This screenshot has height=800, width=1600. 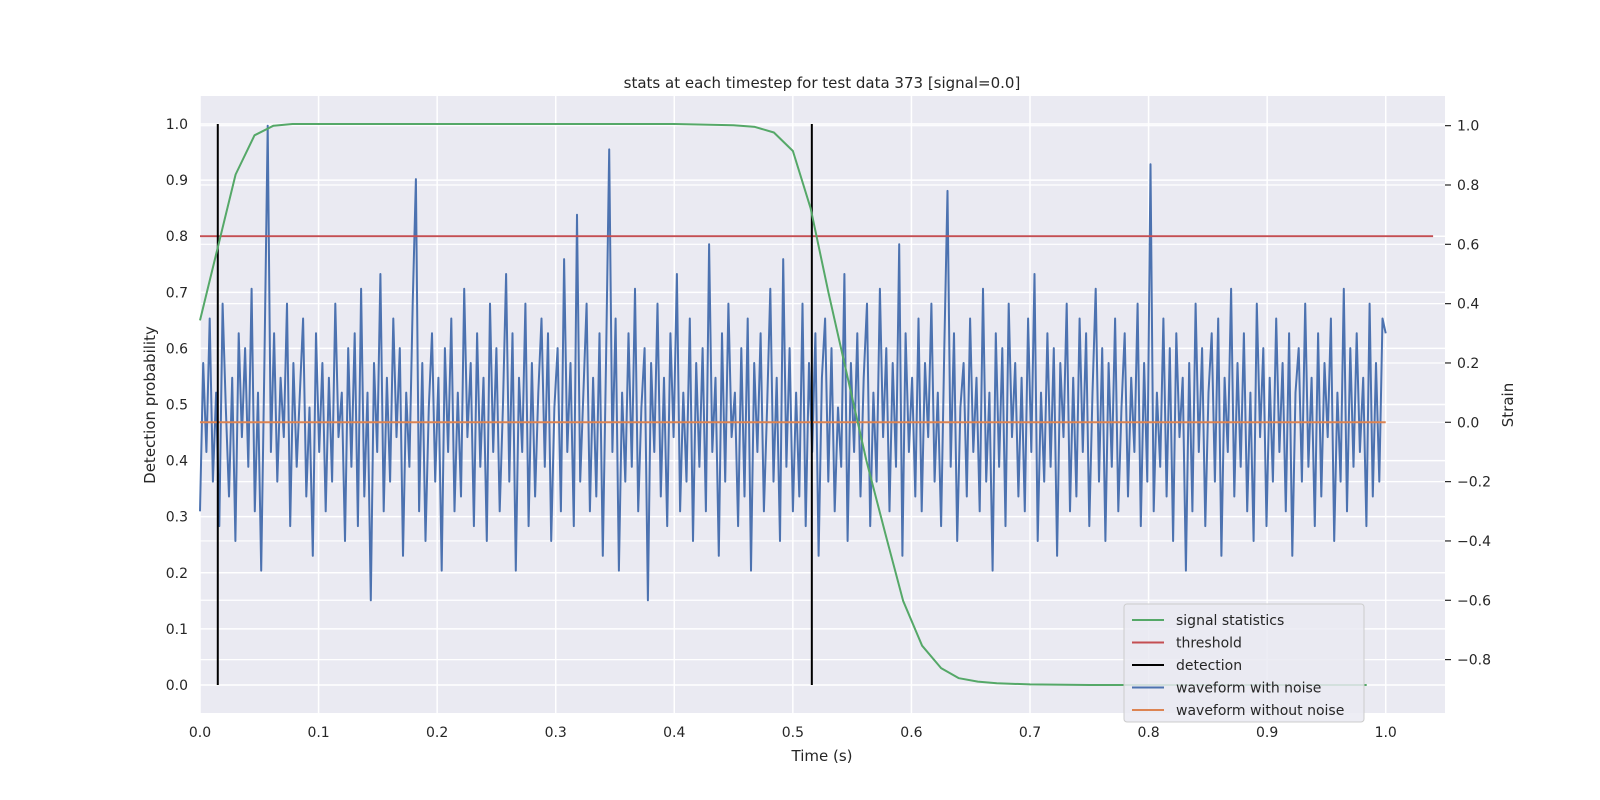 What do you see at coordinates (200, 733) in the screenshot?
I see `x-tick-label: 0.0` at bounding box center [200, 733].